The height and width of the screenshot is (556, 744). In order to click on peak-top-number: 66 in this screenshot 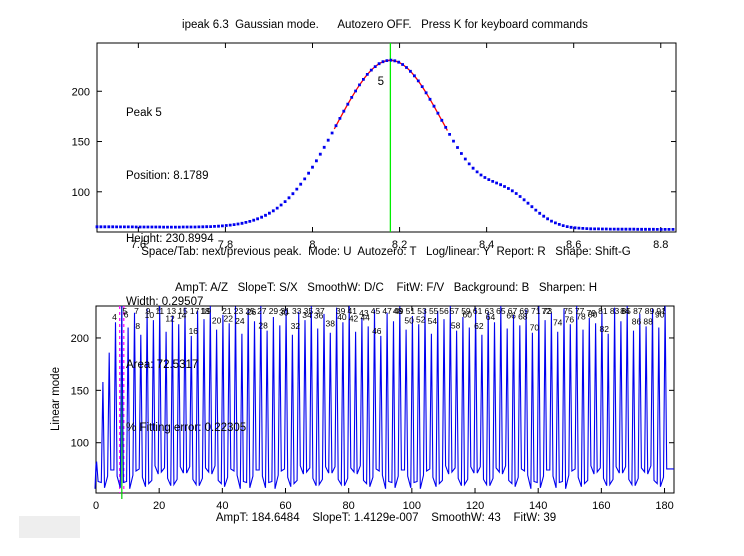, I will do `click(511, 316)`.